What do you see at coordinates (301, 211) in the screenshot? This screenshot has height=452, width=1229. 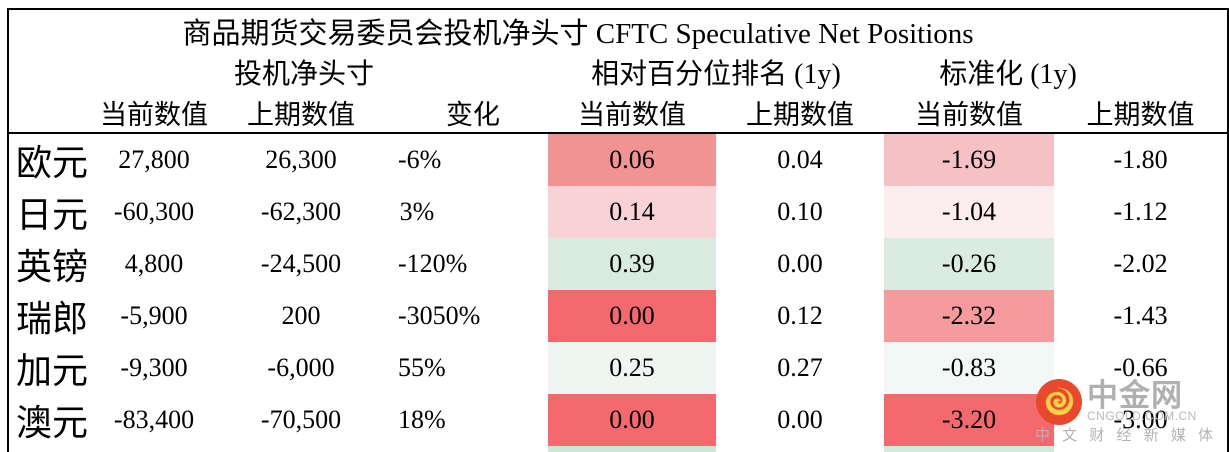 I see `previous-value-cell: -62,300` at bounding box center [301, 211].